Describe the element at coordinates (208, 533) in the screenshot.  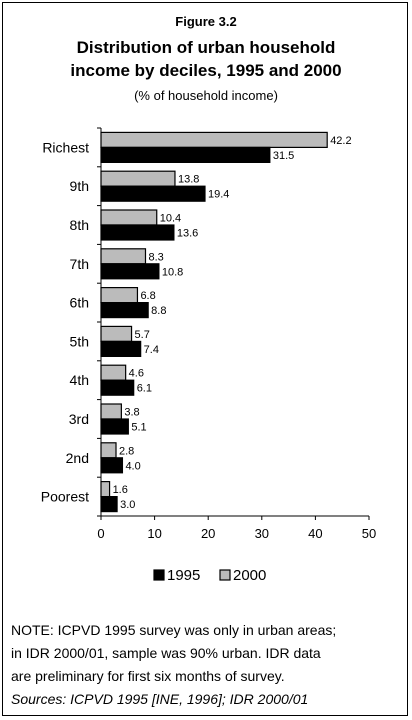
I see `x-tick-label-20: 20` at that location.